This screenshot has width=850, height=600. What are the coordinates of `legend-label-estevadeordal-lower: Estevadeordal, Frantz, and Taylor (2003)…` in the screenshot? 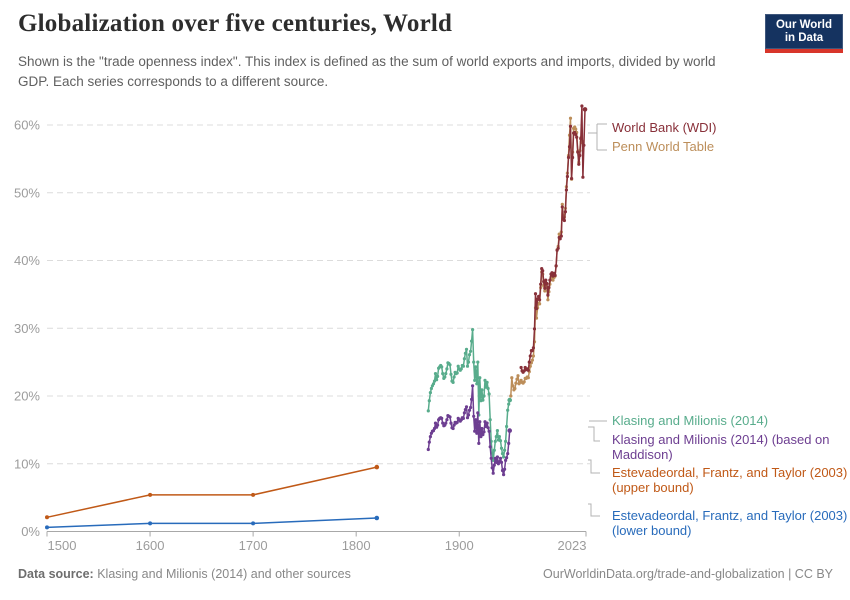 It's located at (730, 523).